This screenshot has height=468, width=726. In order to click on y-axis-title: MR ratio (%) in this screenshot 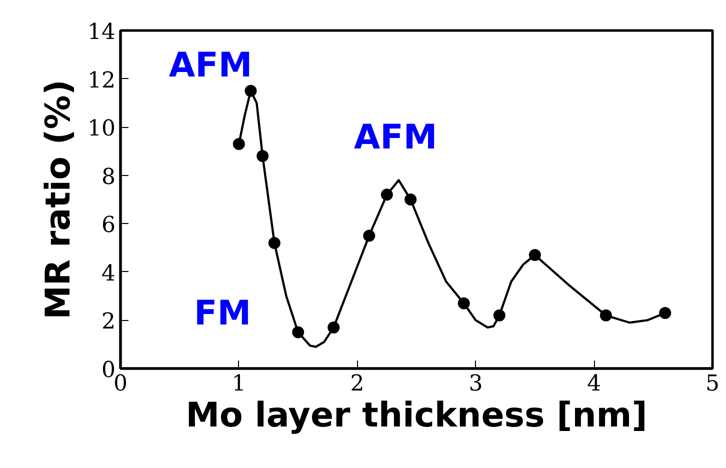, I will do `click(58, 200)`.